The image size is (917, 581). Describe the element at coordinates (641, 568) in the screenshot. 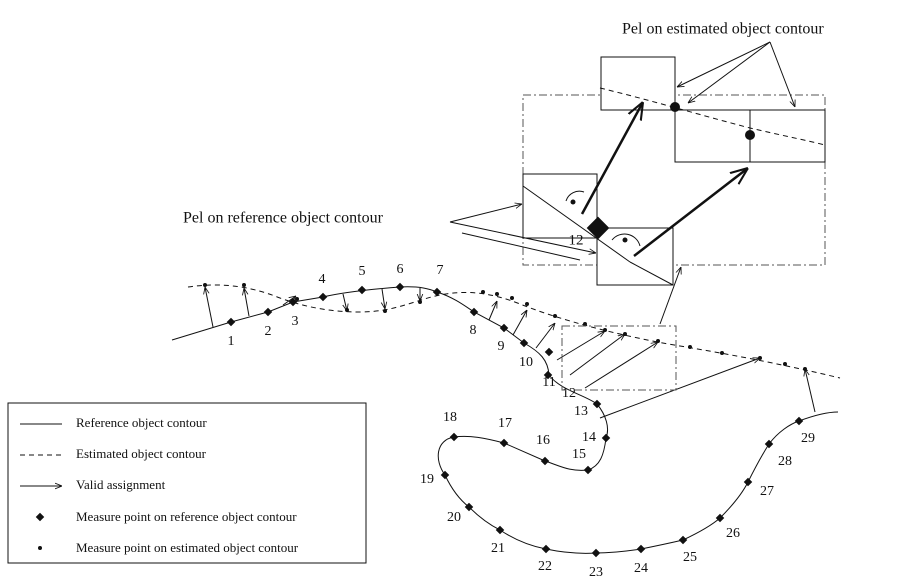

I see `point-label: 24` at that location.